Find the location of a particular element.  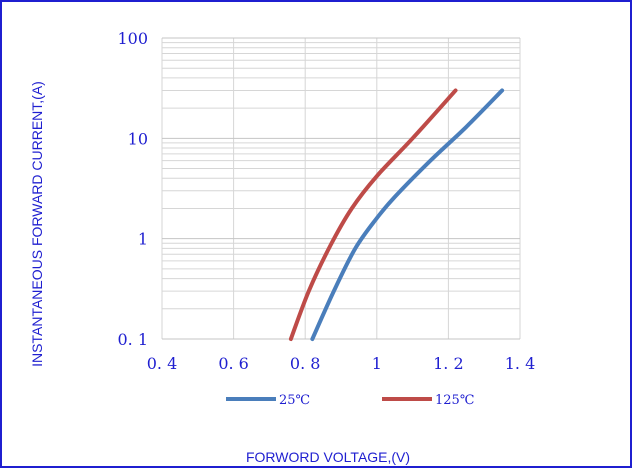

x-tick-label: 1 is located at coordinates (377, 363).